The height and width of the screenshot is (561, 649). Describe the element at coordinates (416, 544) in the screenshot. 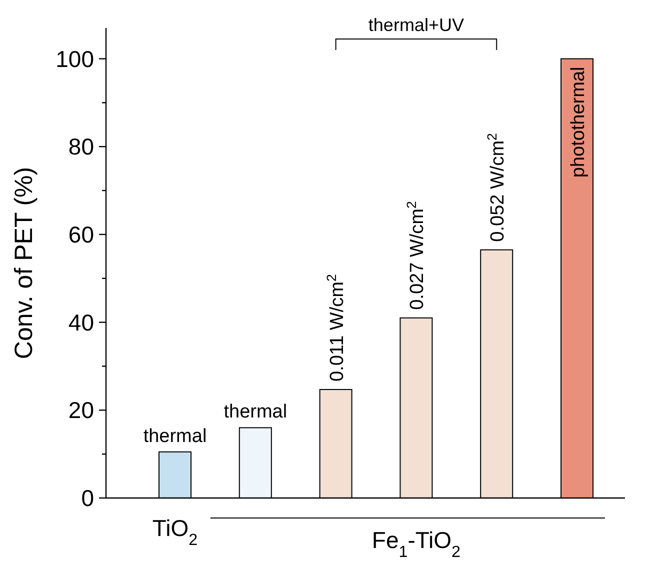

I see `text: Fe$_{1}$-TiO$_{2}$` at that location.